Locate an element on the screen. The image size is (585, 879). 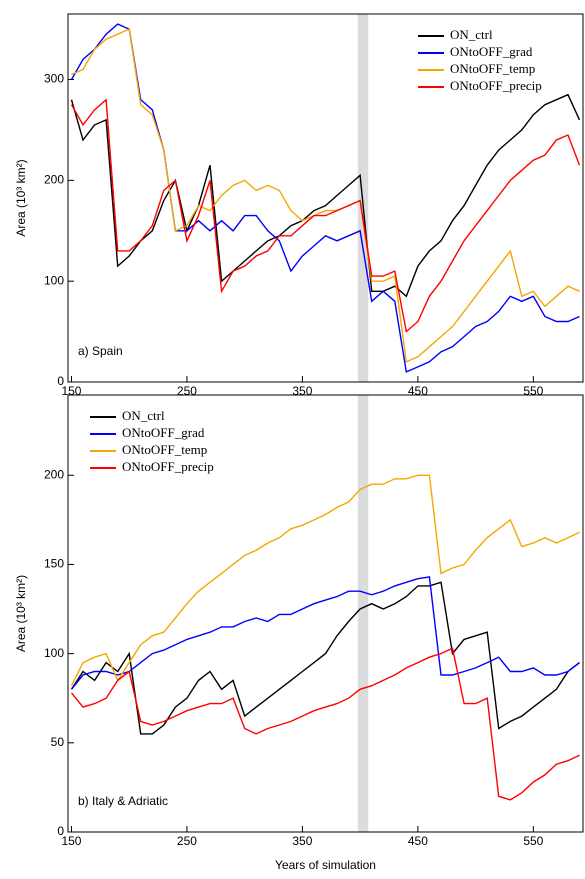
shaded-period is located at coordinates (363, 613).